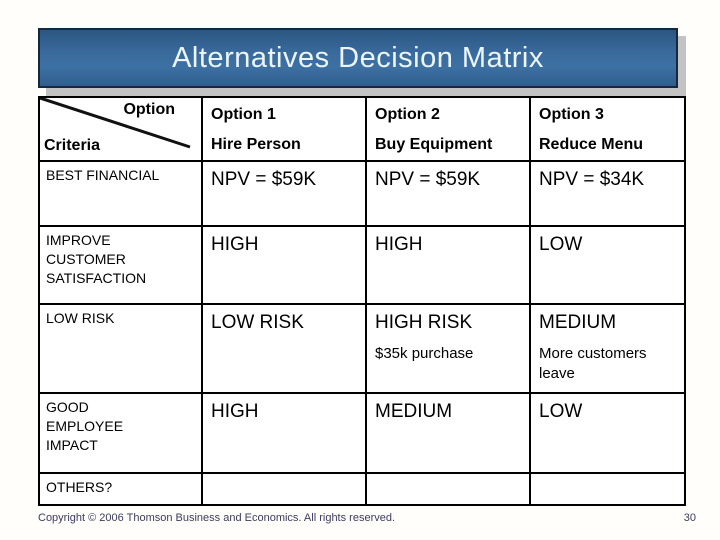 The image size is (720, 540). What do you see at coordinates (80, 318) in the screenshot?
I see `criteria-label: LOW RISK` at bounding box center [80, 318].